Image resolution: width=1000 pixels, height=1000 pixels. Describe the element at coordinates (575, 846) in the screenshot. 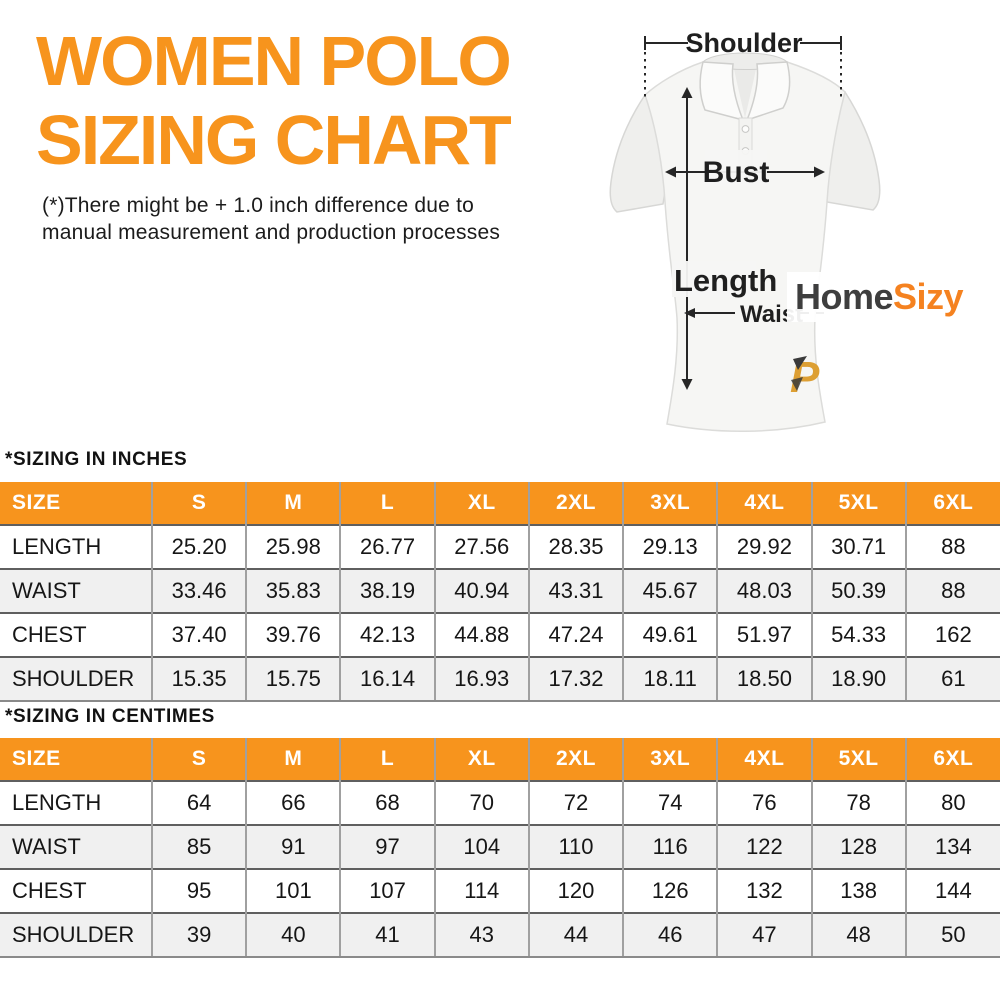

I see `size-value-cell: 110` at that location.